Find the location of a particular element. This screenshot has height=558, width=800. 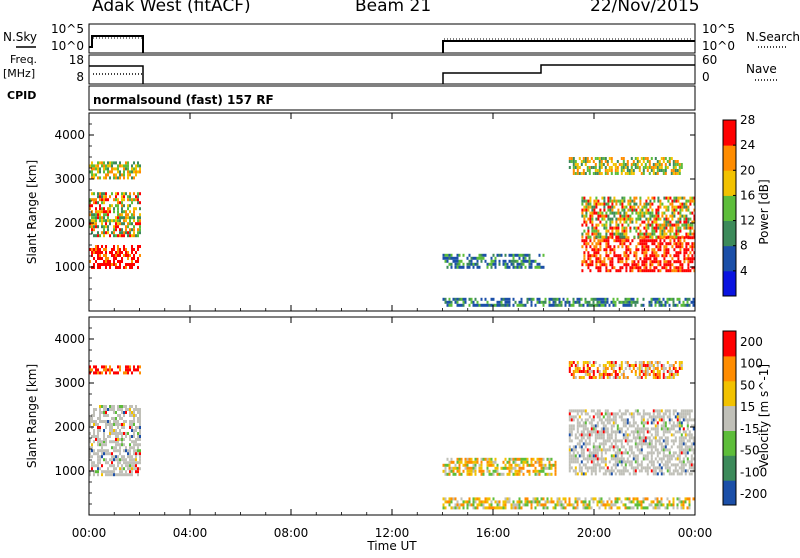

power-colorbar-label: 24 is located at coordinates (747, 145).